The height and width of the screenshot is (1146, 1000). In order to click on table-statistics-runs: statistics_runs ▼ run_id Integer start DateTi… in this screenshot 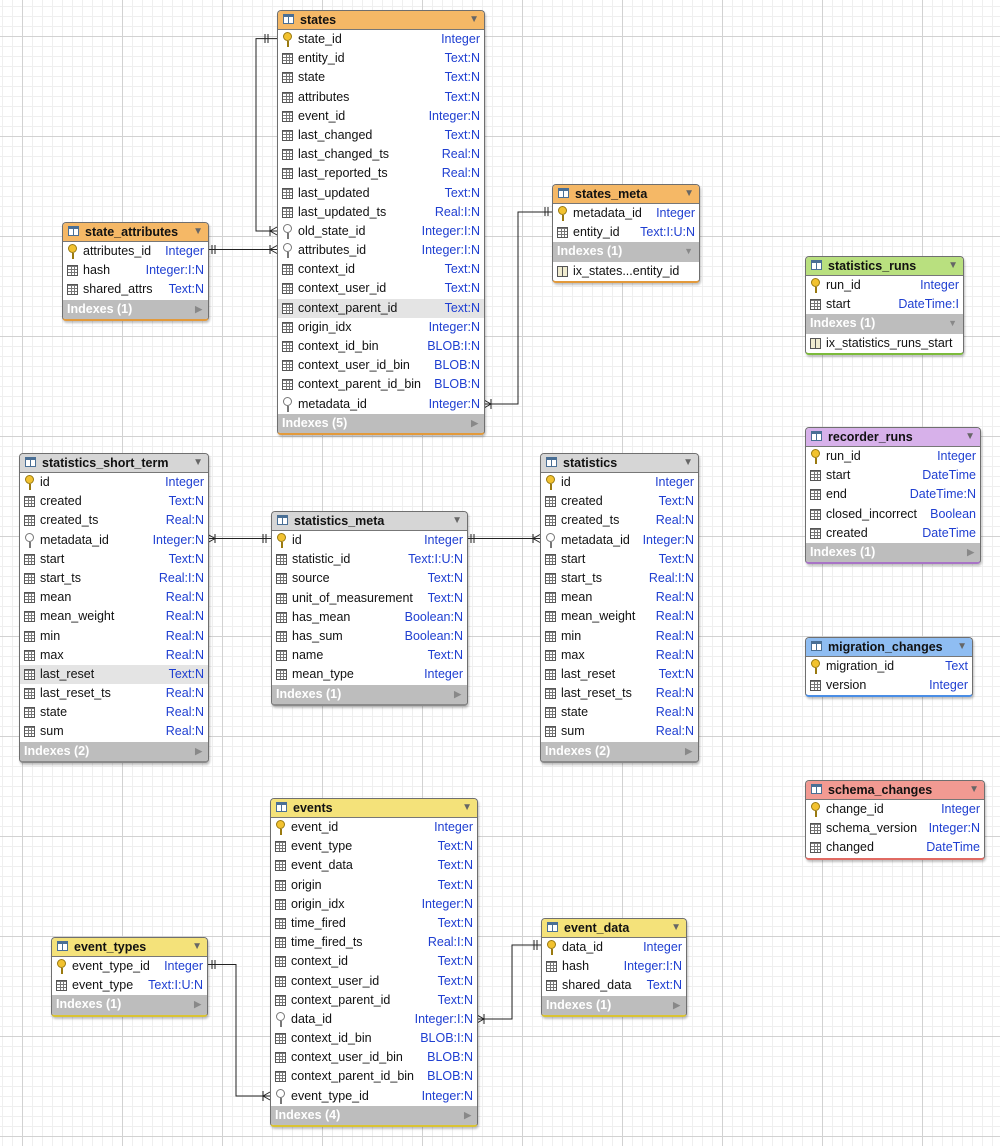, I will do `click(884, 305)`.